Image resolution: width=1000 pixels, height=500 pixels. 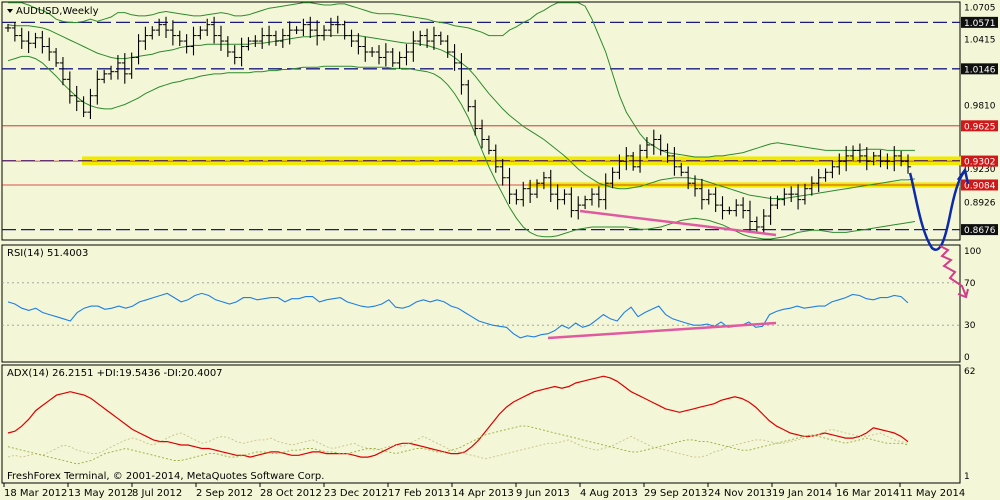 What do you see at coordinates (115, 373) in the screenshot?
I see `adx-title: ADX(14) 26.2151 +DI:19.5436 -DI:20.4007` at bounding box center [115, 373].